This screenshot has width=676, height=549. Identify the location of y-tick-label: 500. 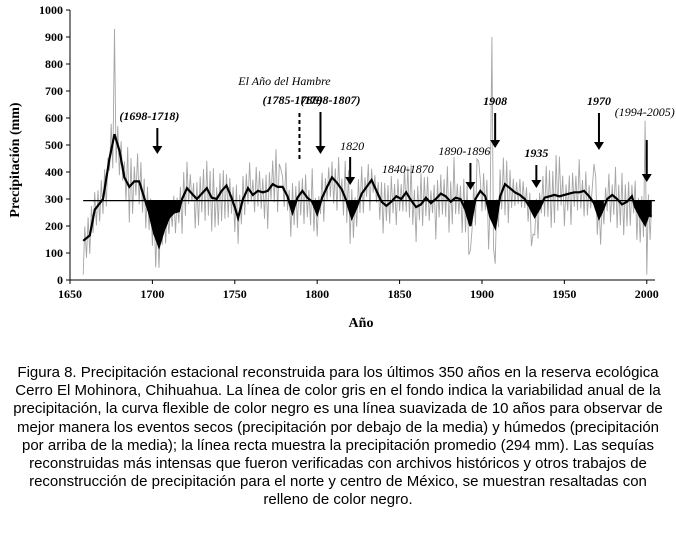
(54, 145).